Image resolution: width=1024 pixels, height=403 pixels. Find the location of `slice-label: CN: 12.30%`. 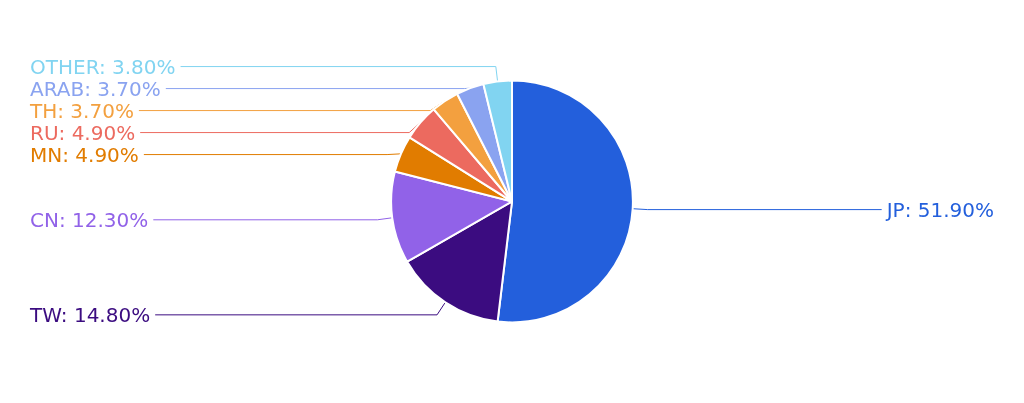

slice-label: CN: 12.30% is located at coordinates (89, 219).